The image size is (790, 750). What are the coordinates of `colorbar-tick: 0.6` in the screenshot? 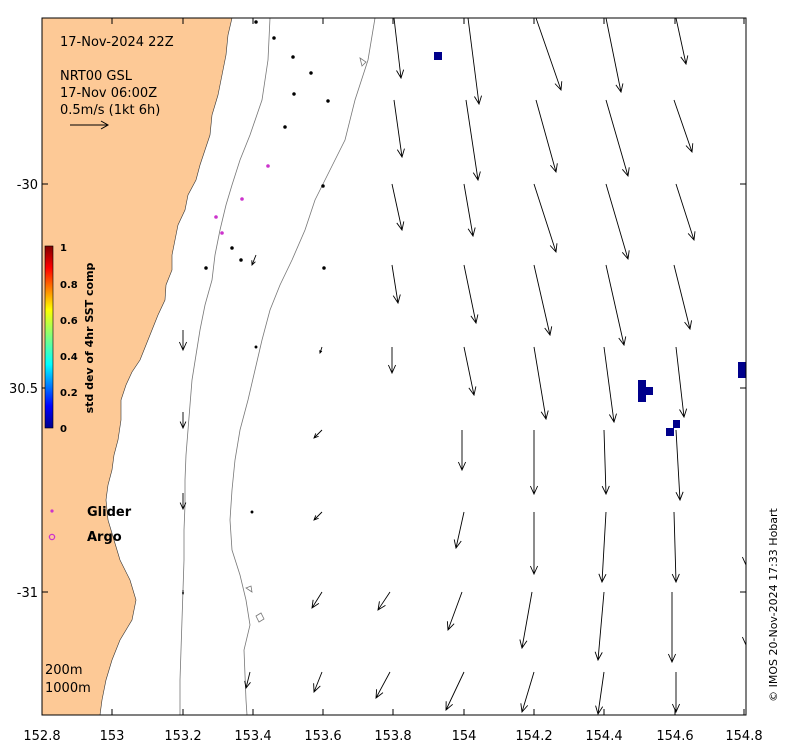 It's located at (69, 321).